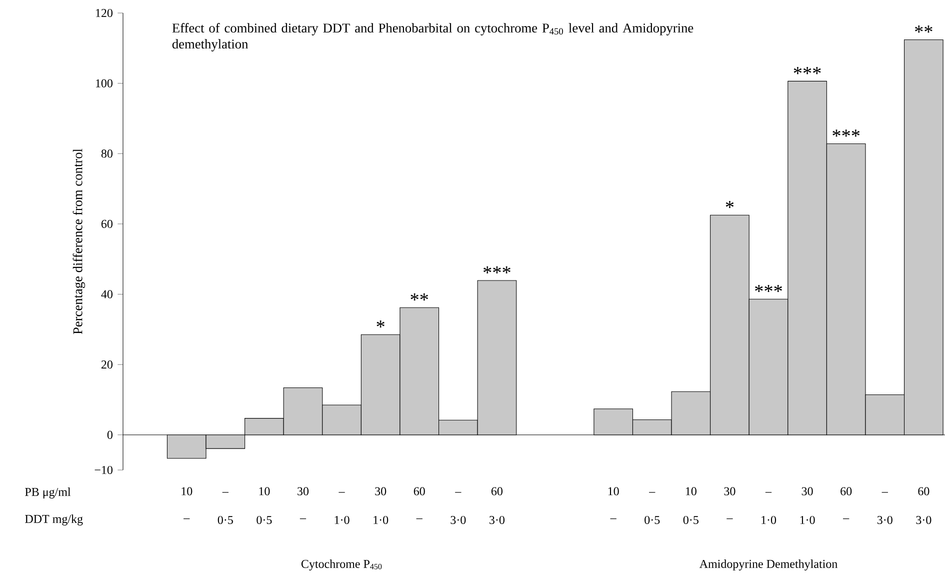 This screenshot has width=945, height=583. I want to click on y-tick-label: 20, so click(106, 364).